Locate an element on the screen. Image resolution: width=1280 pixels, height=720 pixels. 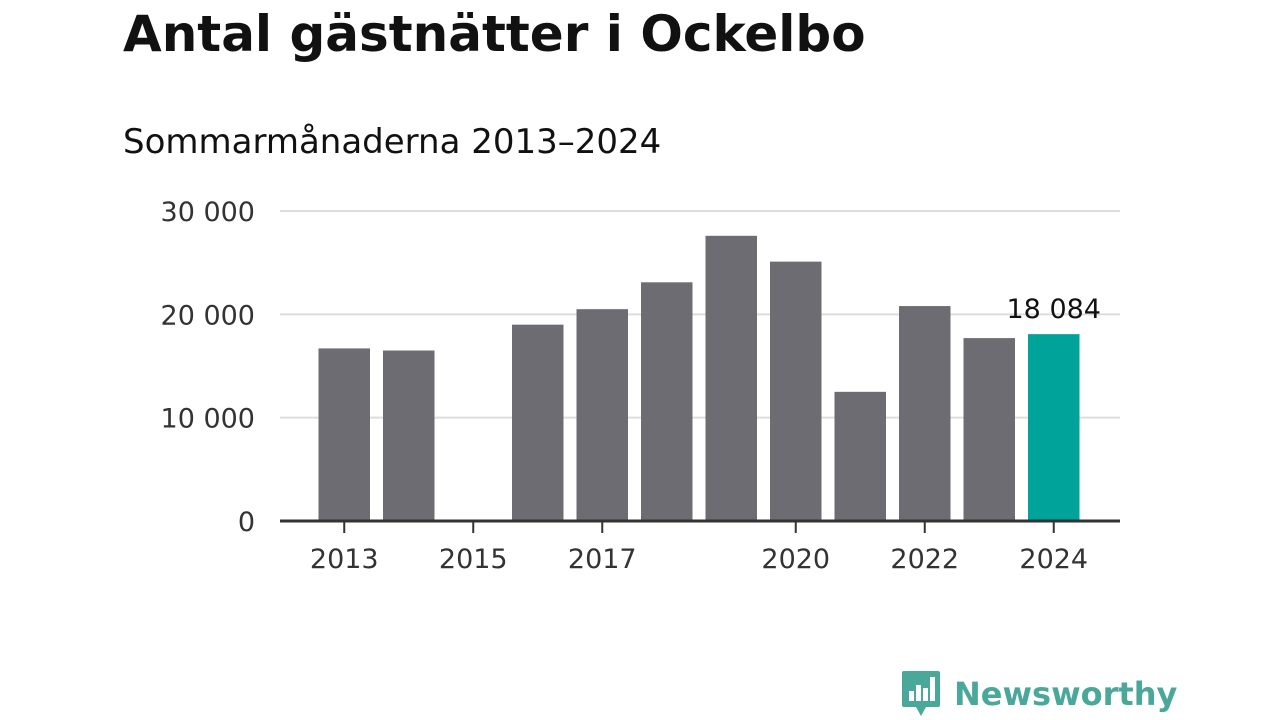
x-tick-label: 2024 is located at coordinates (1053, 559).